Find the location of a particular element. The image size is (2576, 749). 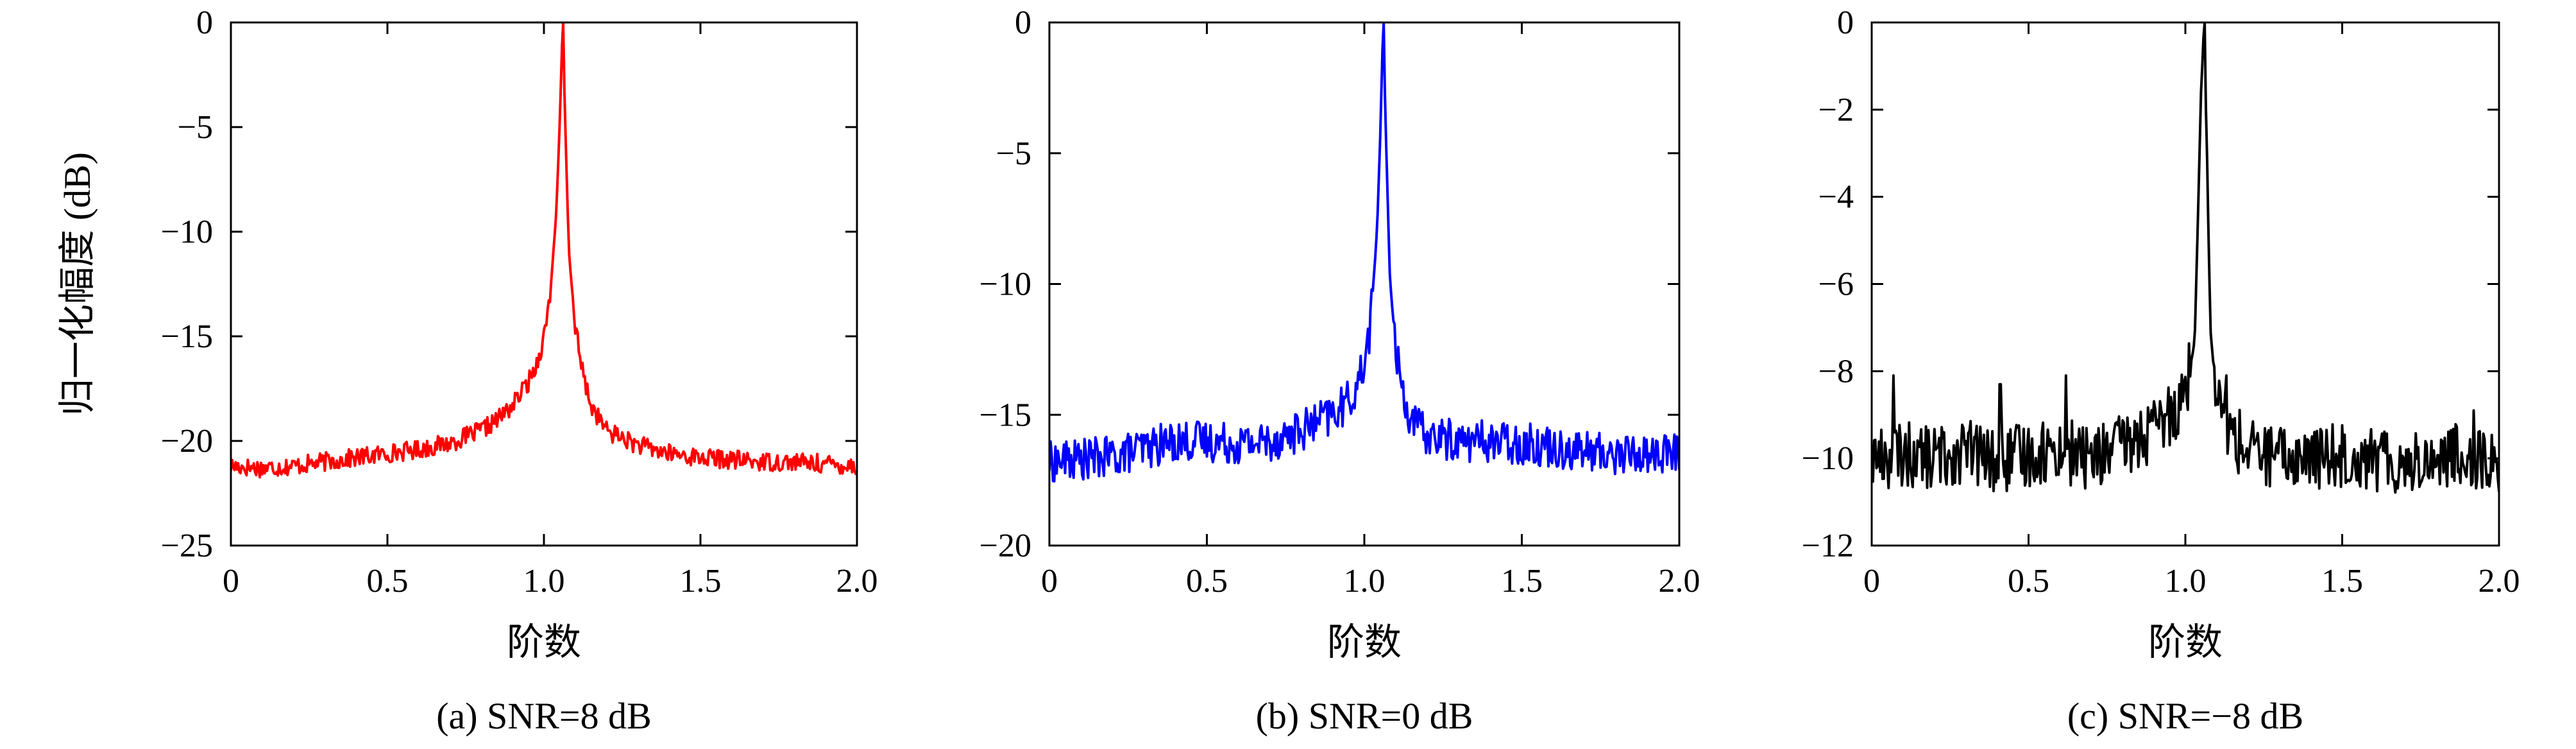

y-tick-label: −25 is located at coordinates (187, 546).